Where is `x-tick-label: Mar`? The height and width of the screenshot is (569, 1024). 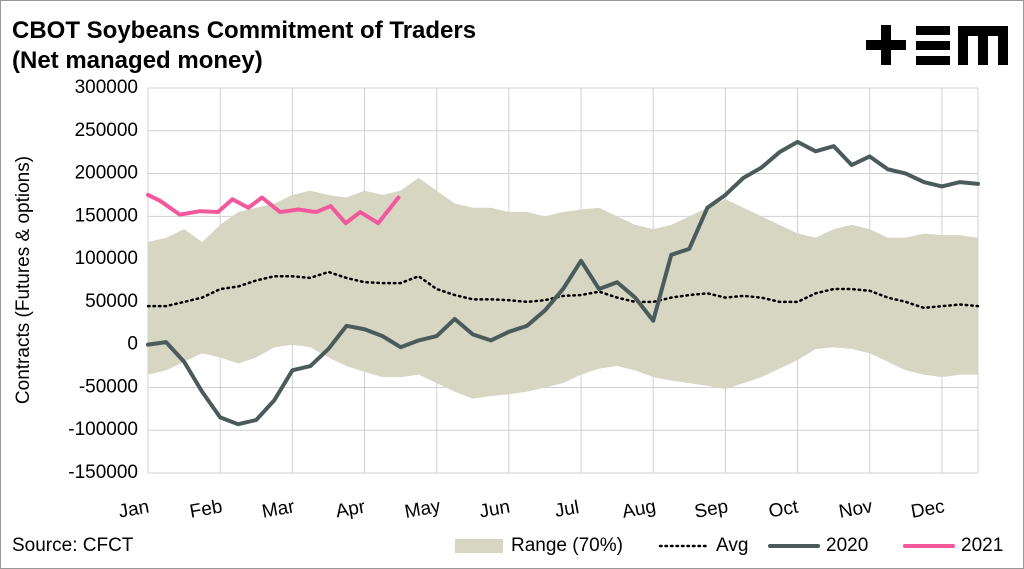 x-tick-label: Mar is located at coordinates (278, 509).